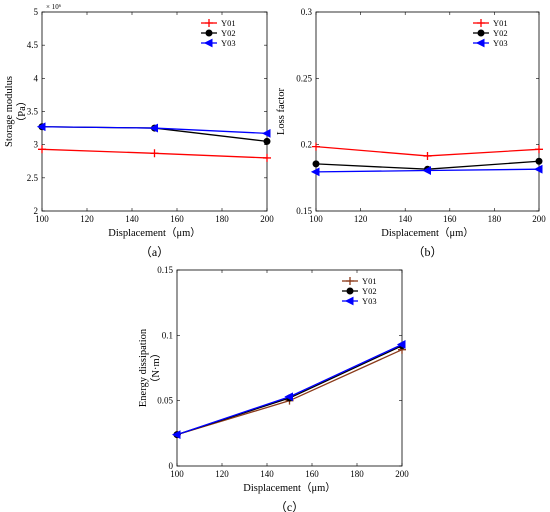 Image resolution: width=550 pixels, height=512 pixels. I want to click on y-tick-label: 4, so click(36, 78).